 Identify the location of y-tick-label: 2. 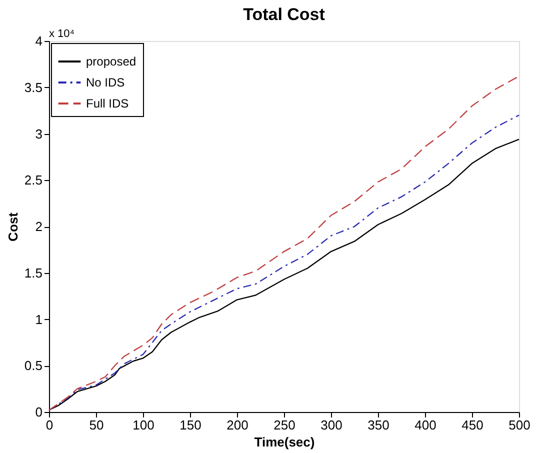
(38, 226).